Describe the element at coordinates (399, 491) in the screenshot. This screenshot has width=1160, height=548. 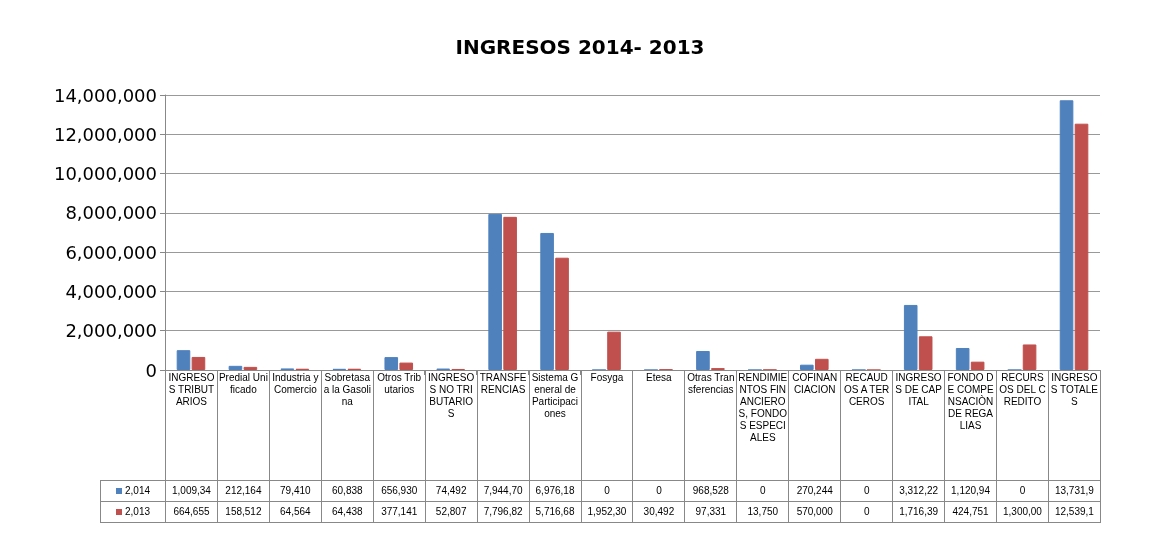
I see `data-label: 656,930` at that location.